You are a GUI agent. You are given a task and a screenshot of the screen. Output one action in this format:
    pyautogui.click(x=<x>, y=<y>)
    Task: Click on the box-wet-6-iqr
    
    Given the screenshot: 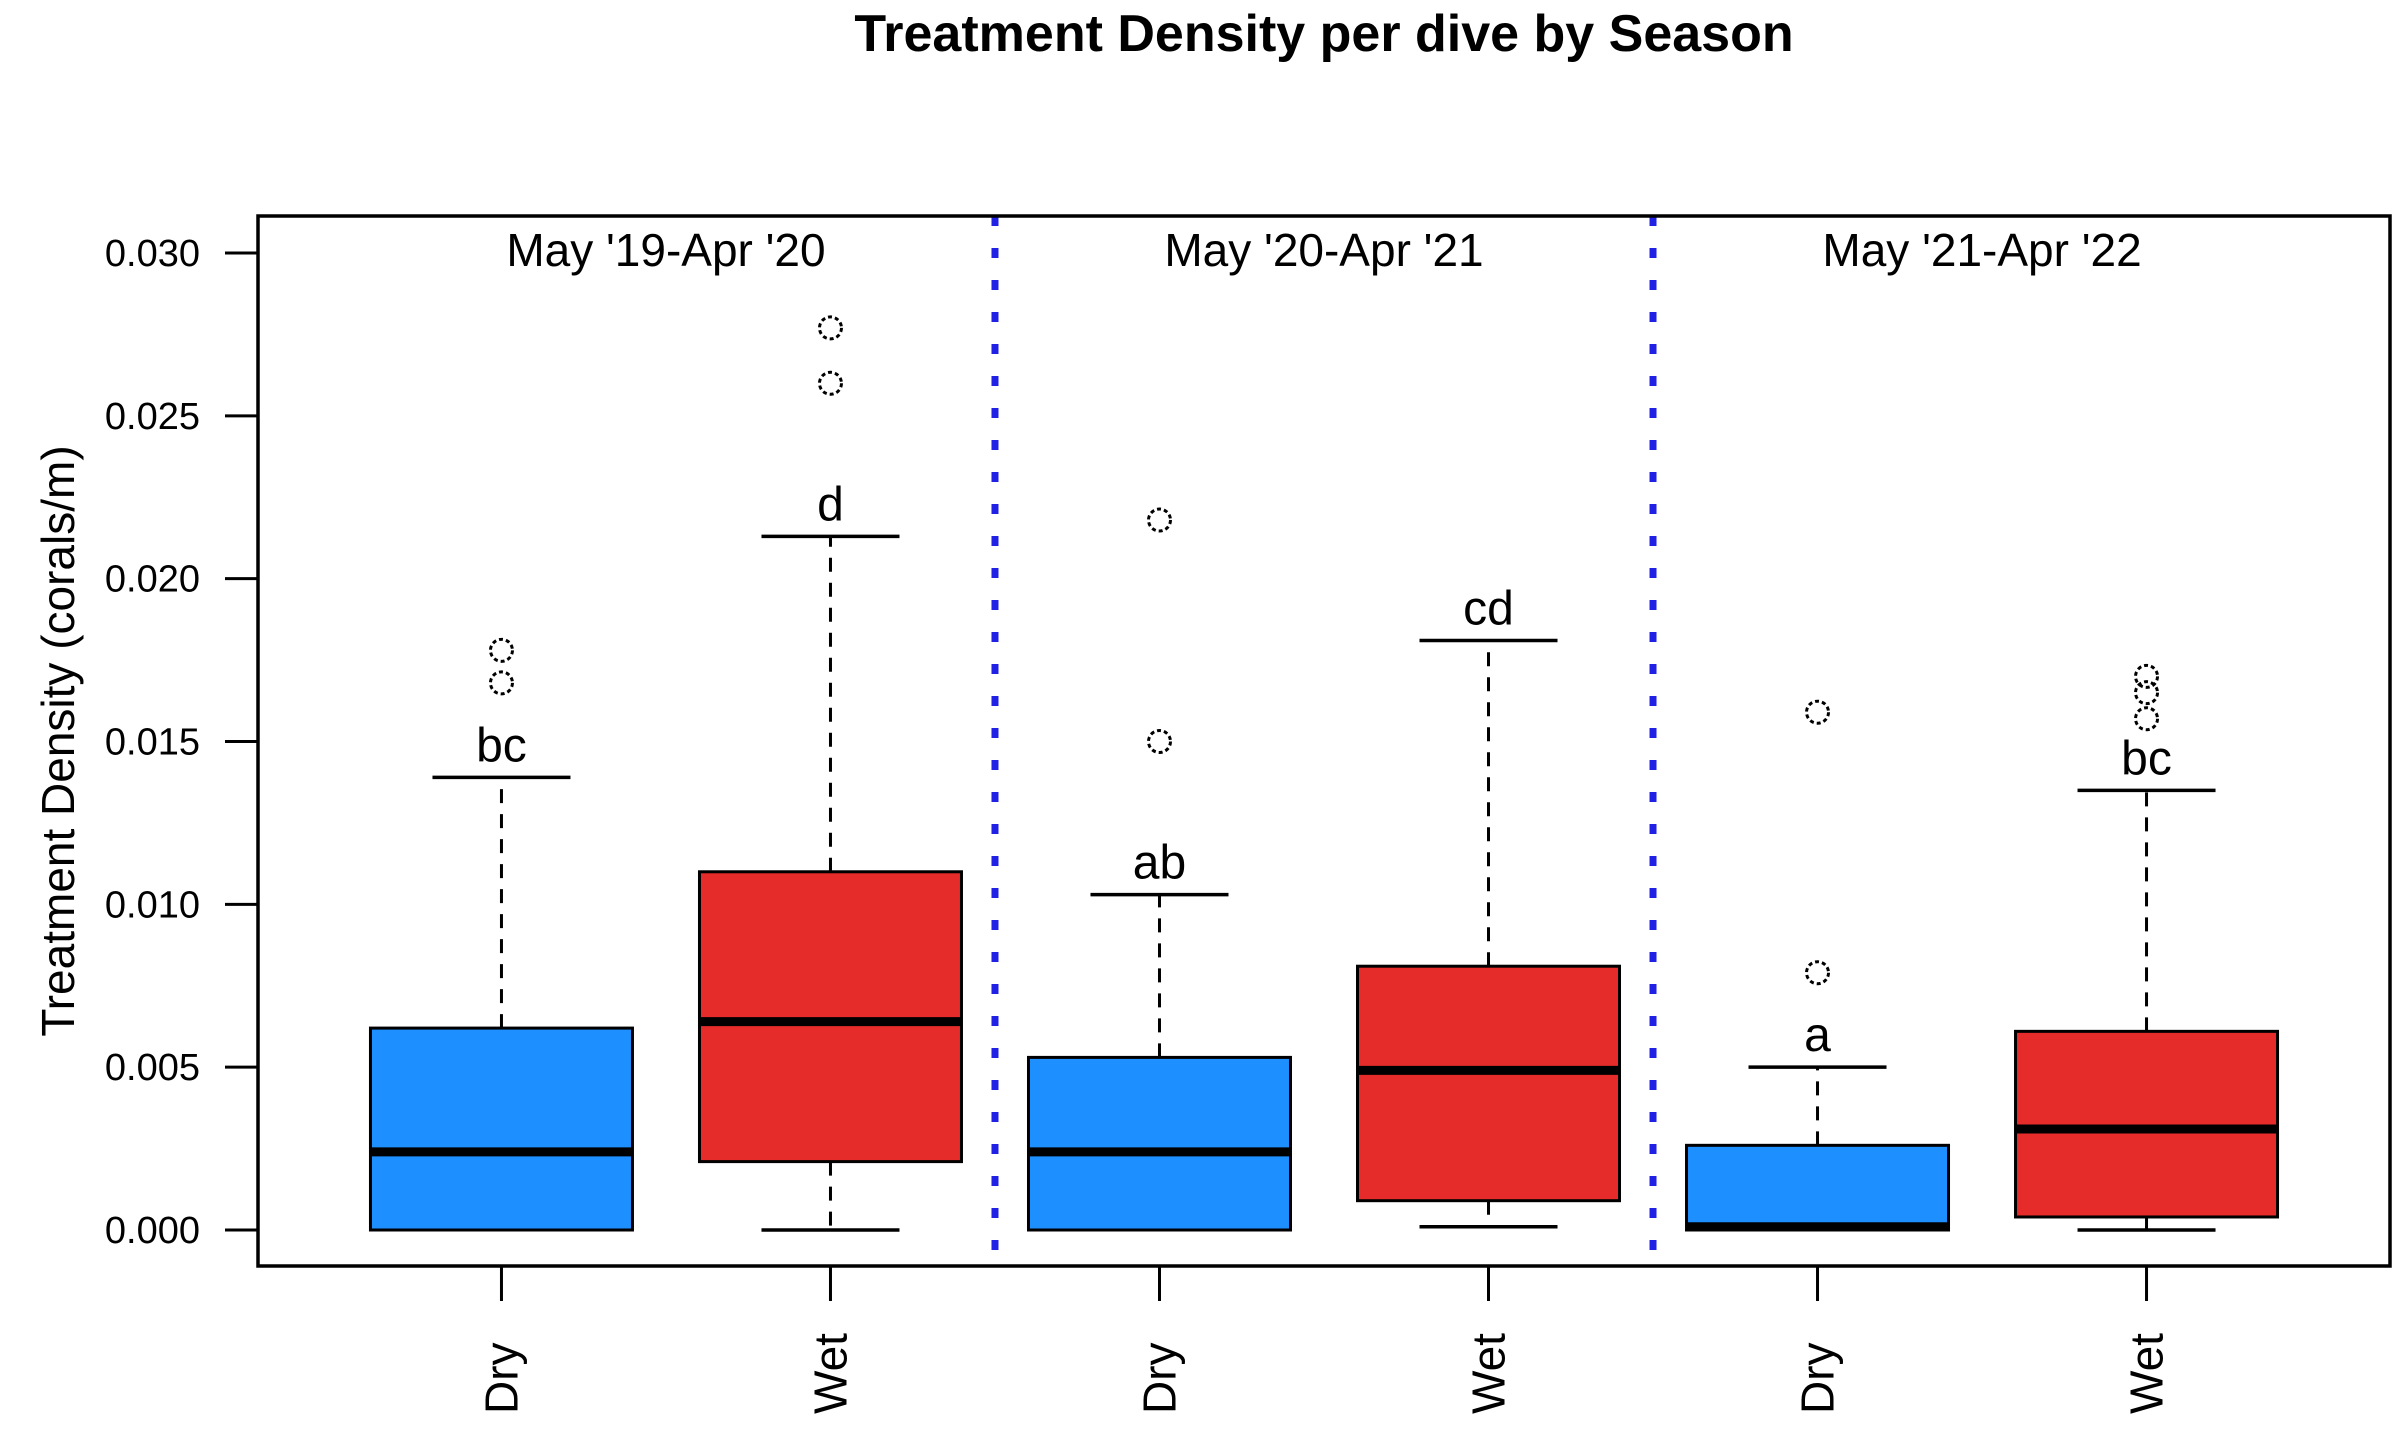 What is the action you would take?
    pyautogui.click(x=2147, y=1124)
    